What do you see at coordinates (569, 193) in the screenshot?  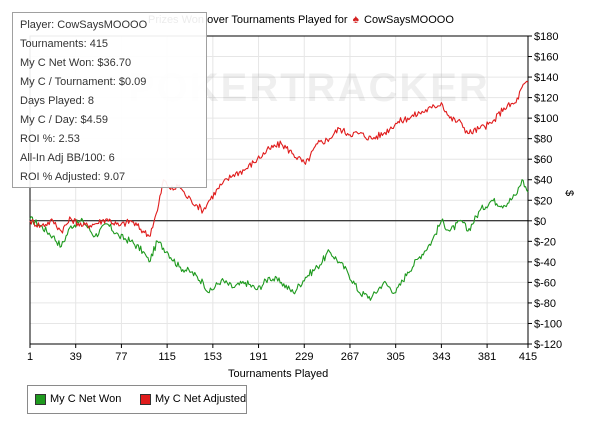 I see `y-axis-title: $` at bounding box center [569, 193].